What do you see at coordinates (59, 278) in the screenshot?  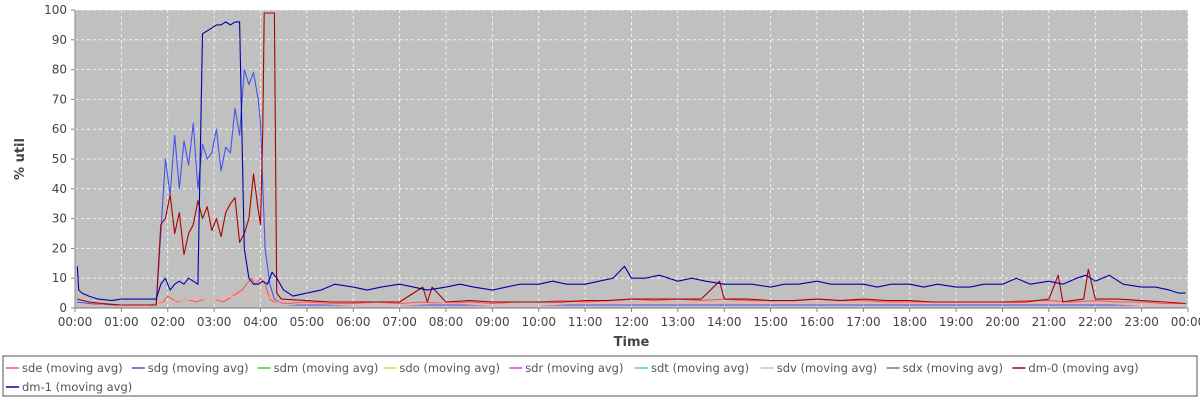 I see `y-tick-label: 10` at bounding box center [59, 278].